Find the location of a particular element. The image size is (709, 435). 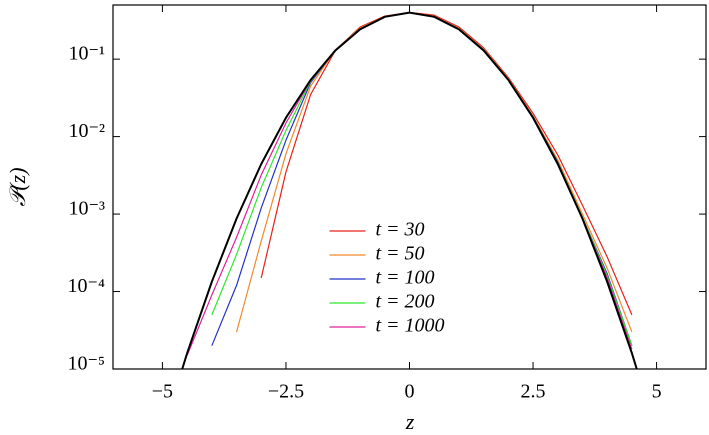

y-axis-label: 𝒫(z) is located at coordinates (17, 186).